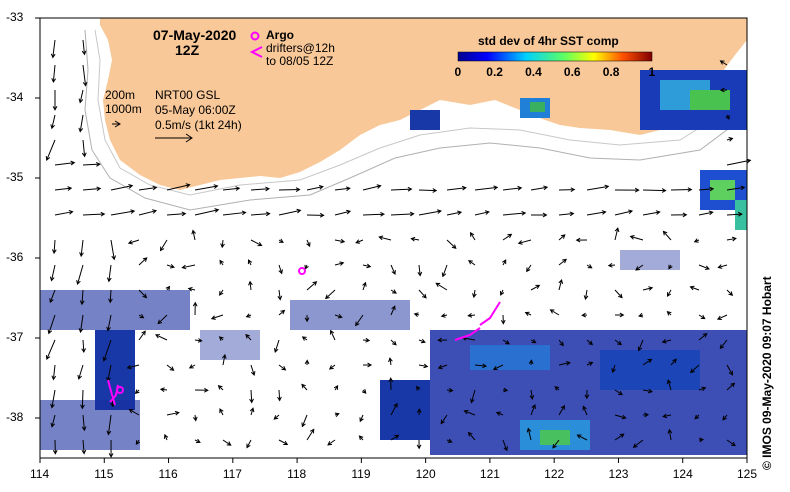  Describe the element at coordinates (300, 48) in the screenshot. I see `drifters-legend-label: drifters@12h` at that location.